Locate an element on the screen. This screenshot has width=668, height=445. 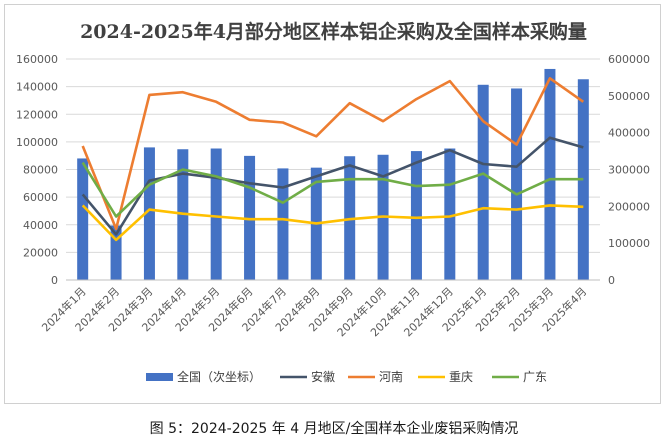
right-axis-tick-label: 500000 is located at coordinates (629, 96).